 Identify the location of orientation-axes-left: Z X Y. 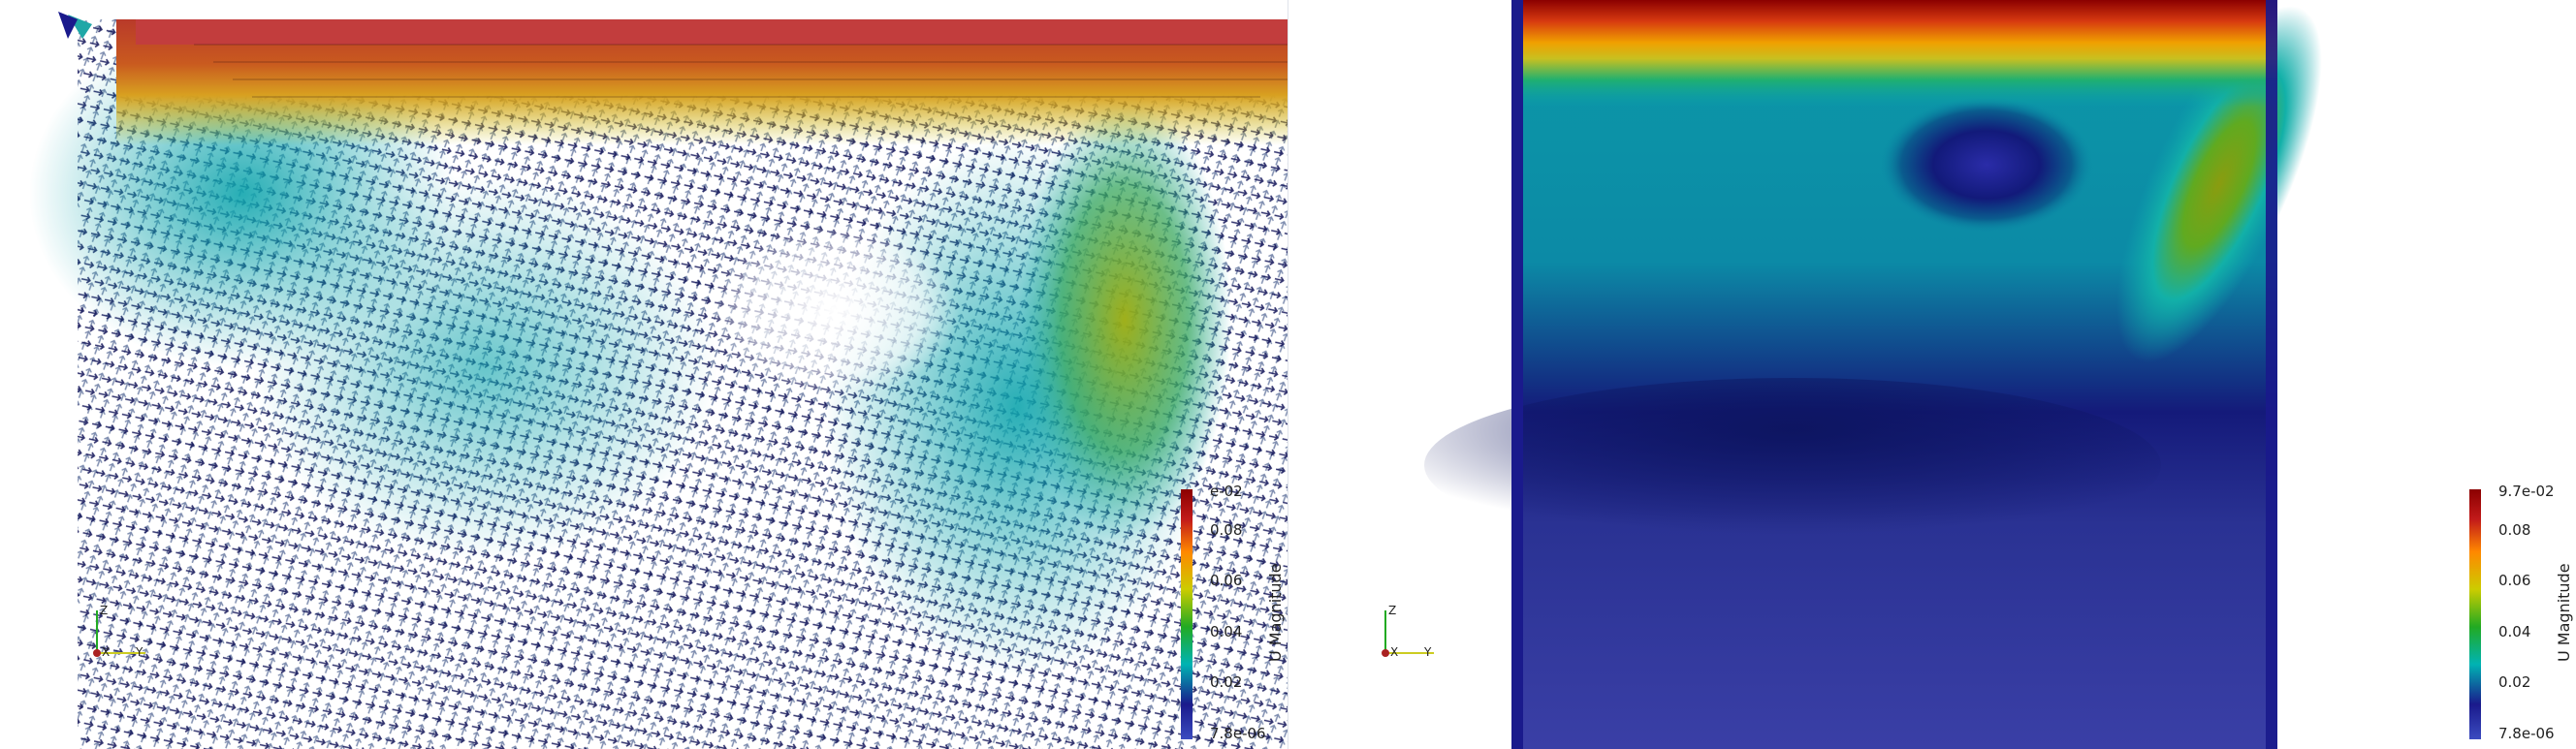
(126, 634).